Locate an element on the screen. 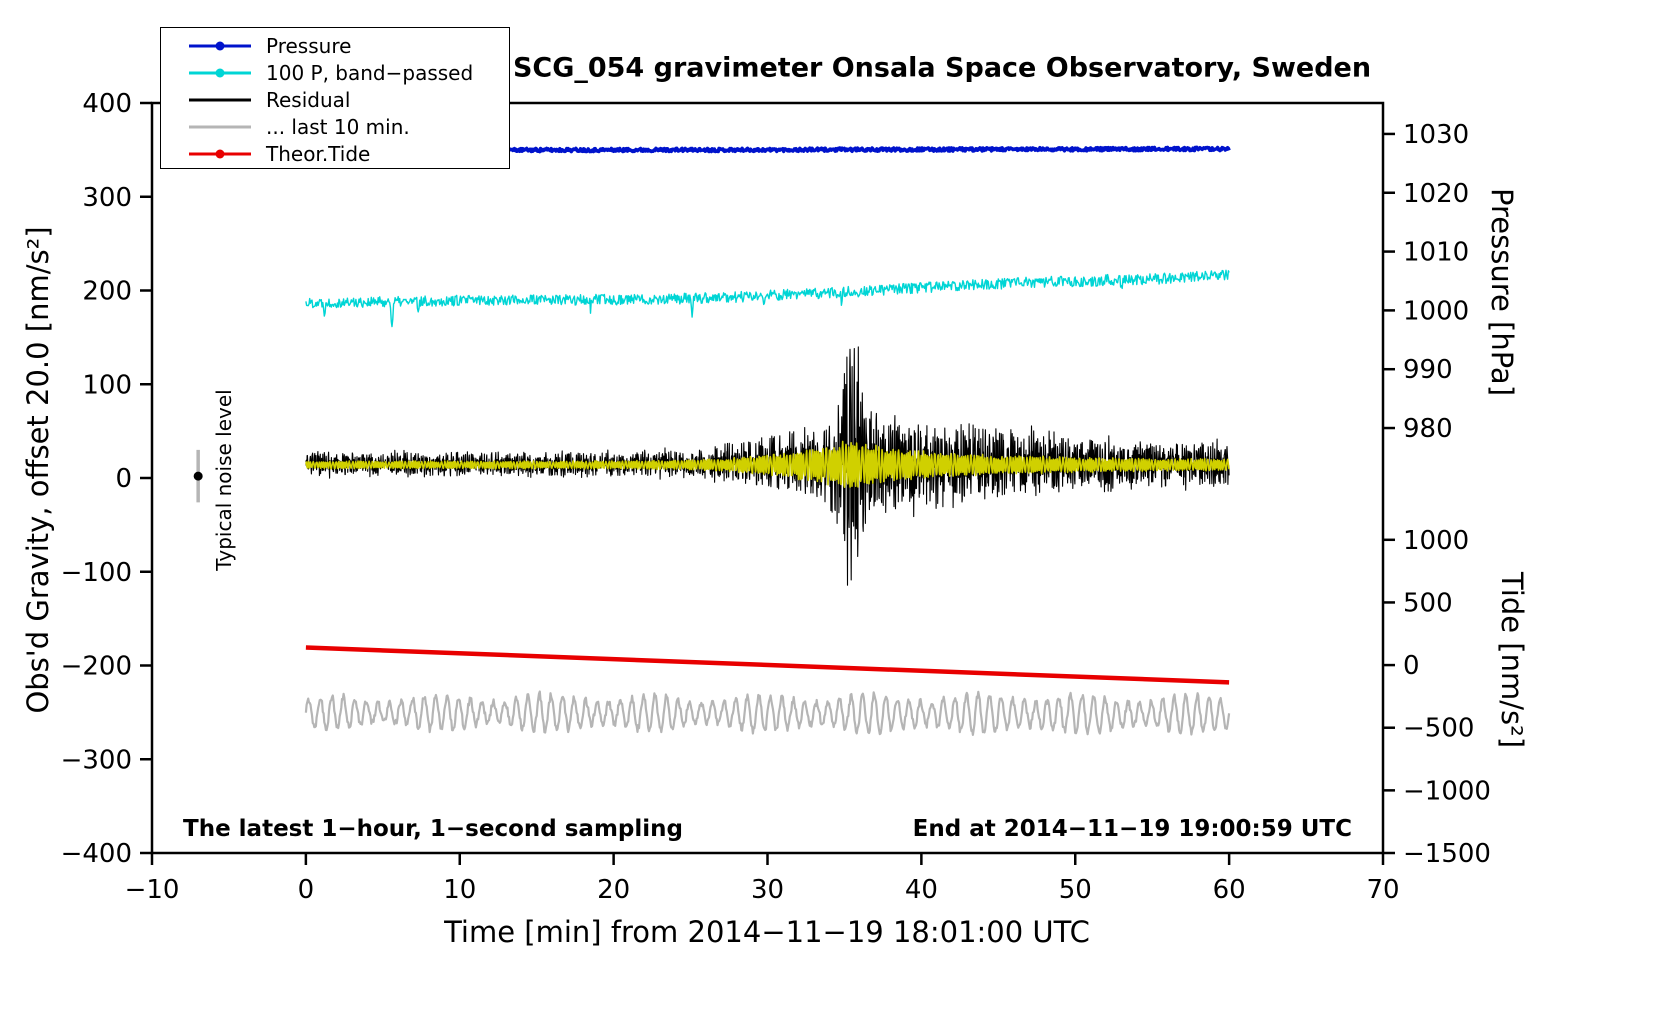 This screenshot has height=1020, width=1660. y-axis-label-gravity: Obs'd Gravity, offset 20.0 [nm/s²] is located at coordinates (38, 470).